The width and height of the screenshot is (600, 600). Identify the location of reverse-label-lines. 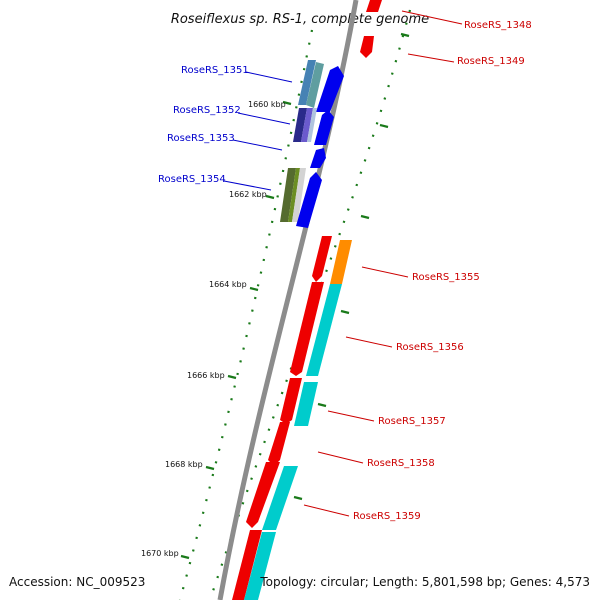
(258, 131).